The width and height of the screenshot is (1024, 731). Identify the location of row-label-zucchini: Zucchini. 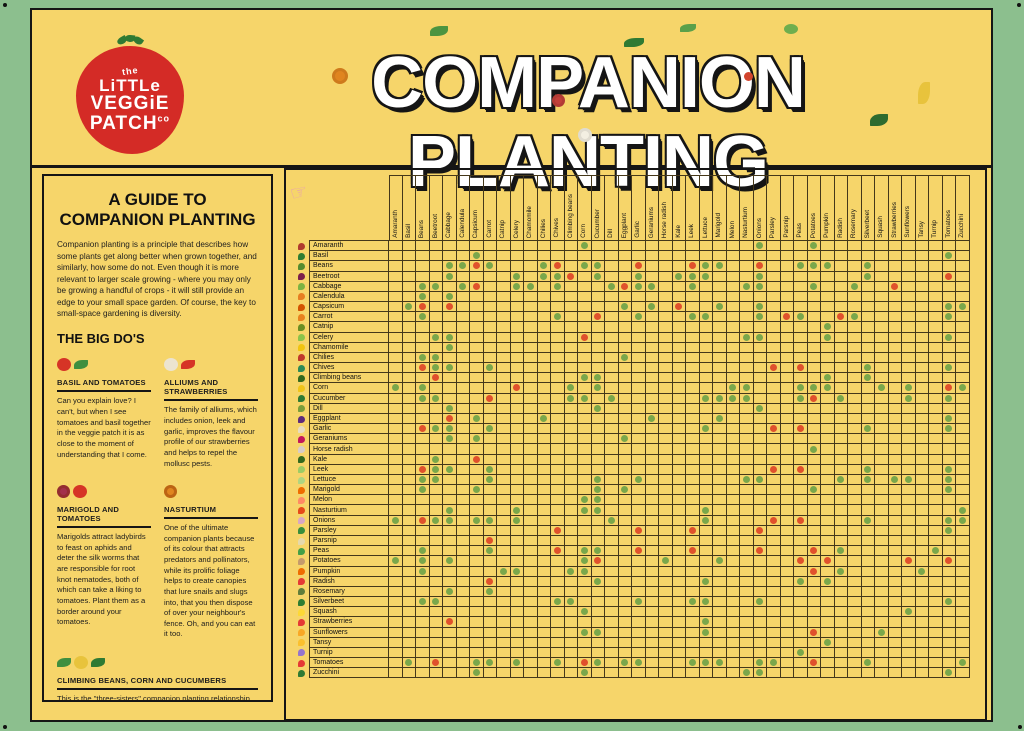
(349, 673).